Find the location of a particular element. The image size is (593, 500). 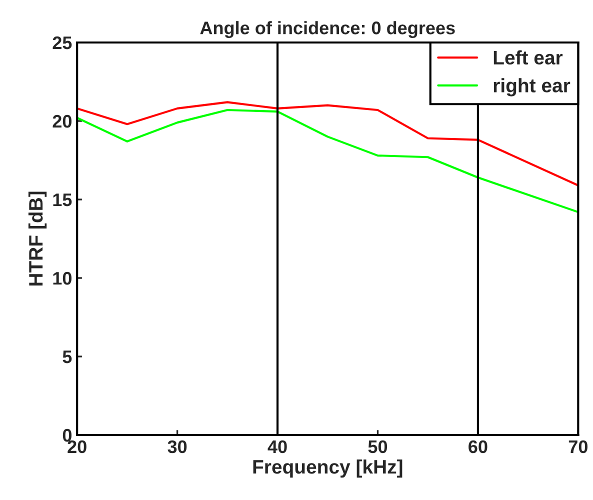

x-tick-label: 60 is located at coordinates (478, 447).